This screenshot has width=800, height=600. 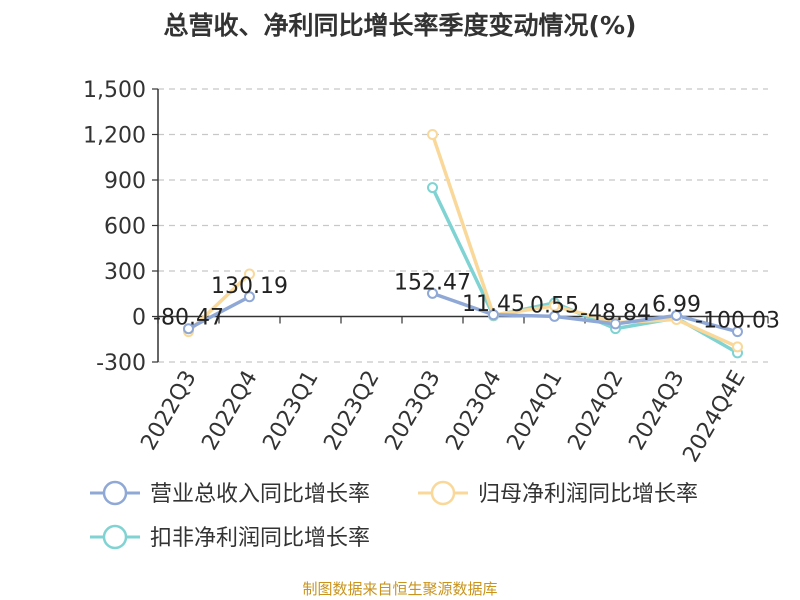 I want to click on y-tick-label: 1,200, so click(x=114, y=136).